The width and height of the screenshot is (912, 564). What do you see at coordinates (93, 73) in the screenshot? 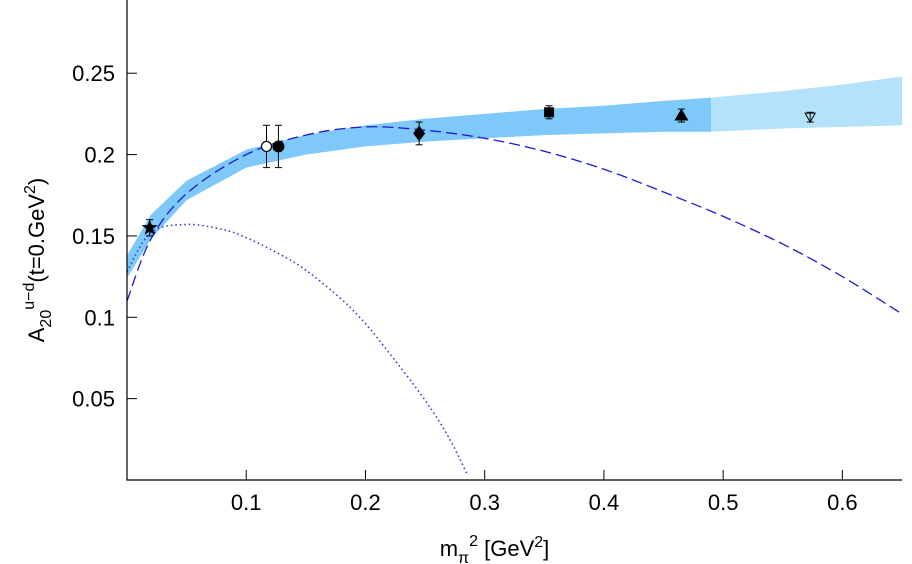
I see `y-tick-label: 0.25` at bounding box center [93, 73].